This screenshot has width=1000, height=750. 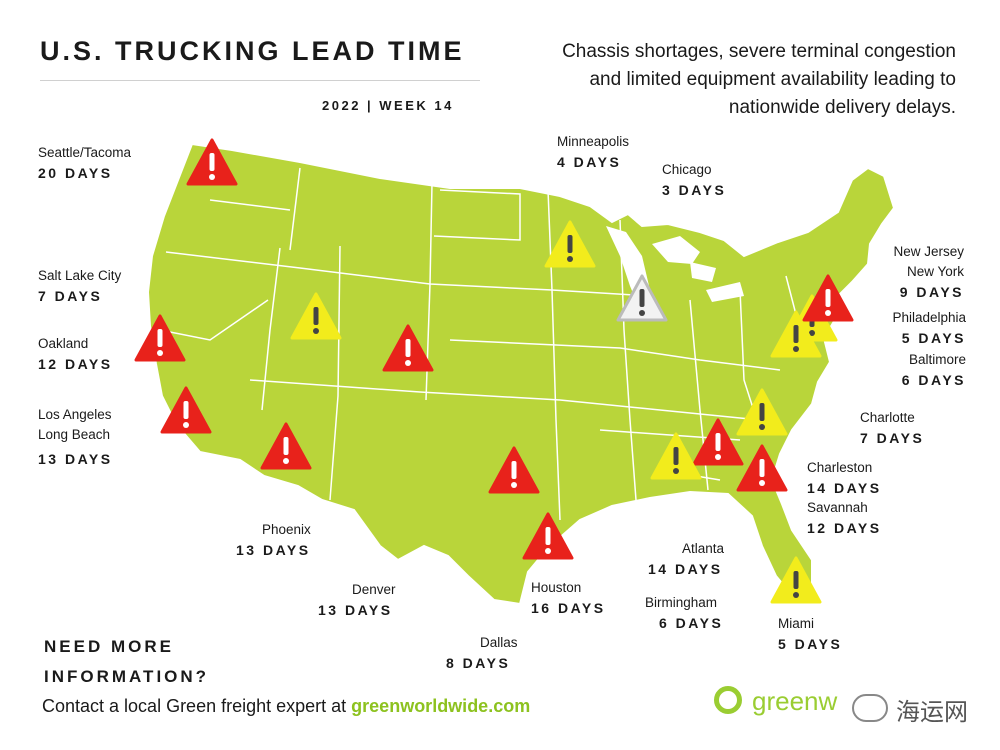 What do you see at coordinates (441, 706) in the screenshot?
I see `website-link: greenworldwide.com` at bounding box center [441, 706].